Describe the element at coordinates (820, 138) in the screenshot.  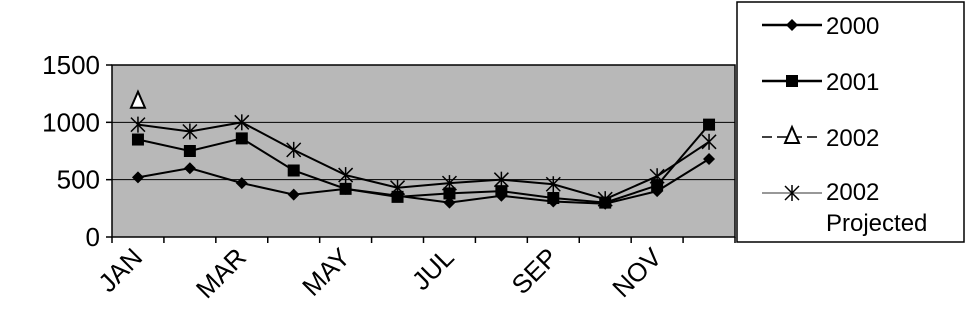
I see `legend-item-2002: 2002` at that location.